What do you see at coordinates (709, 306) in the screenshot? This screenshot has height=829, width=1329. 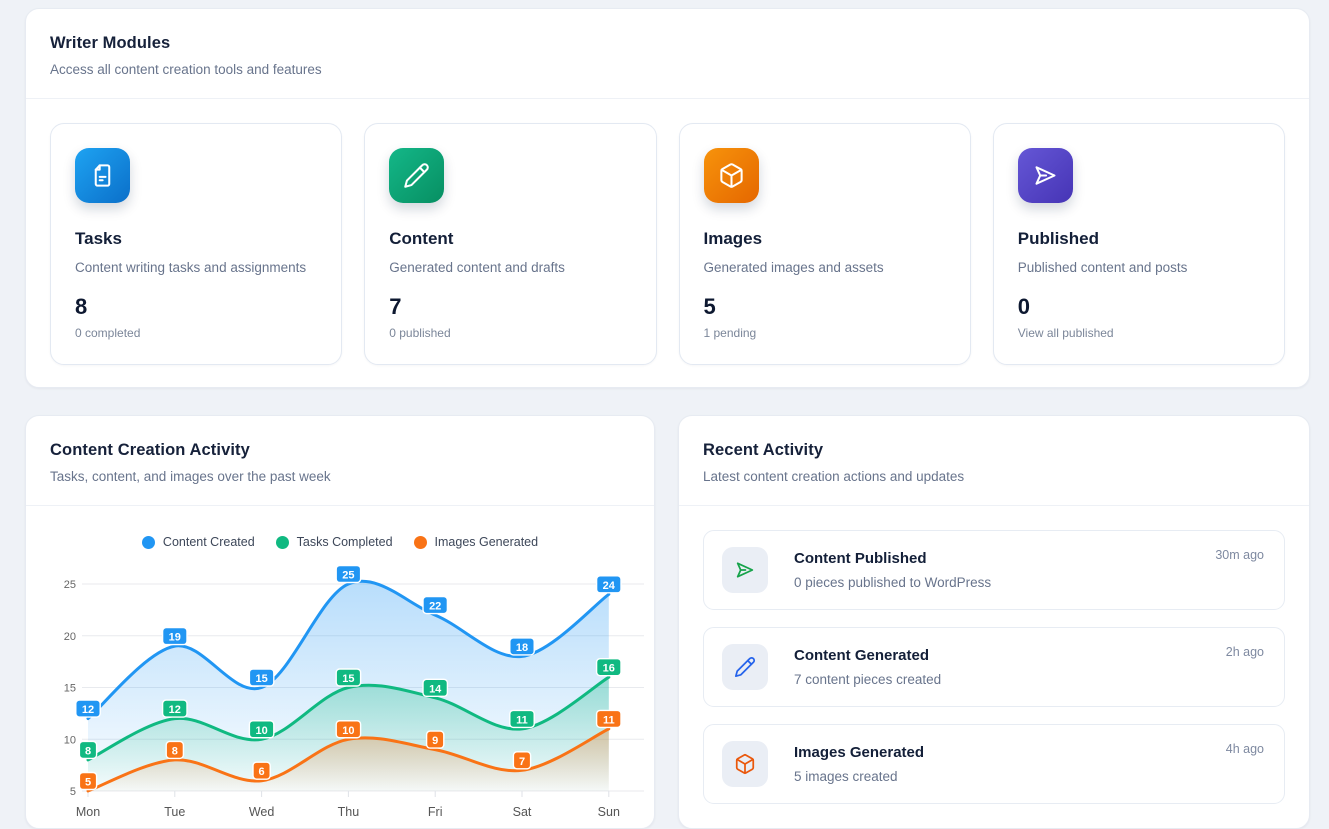 I see `module-count: 5` at bounding box center [709, 306].